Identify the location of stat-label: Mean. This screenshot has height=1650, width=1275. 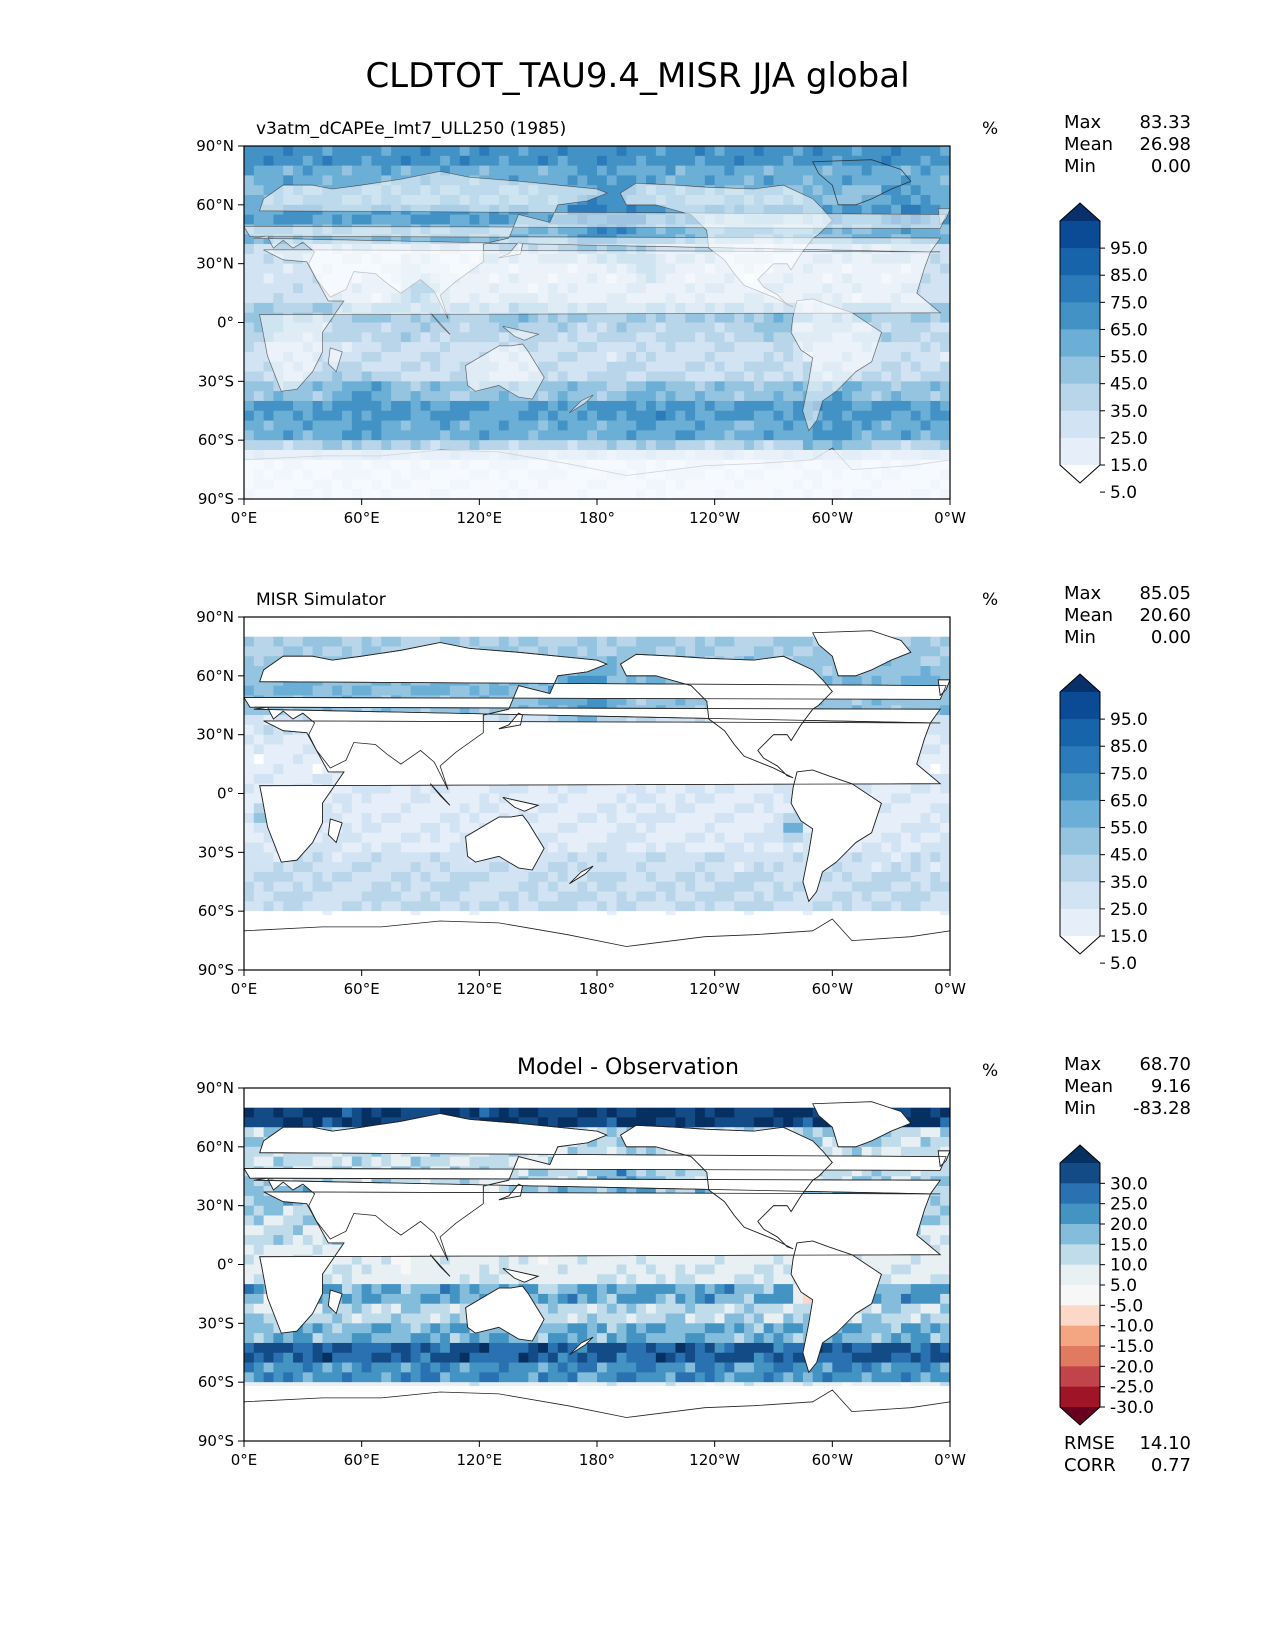
(1089, 144).